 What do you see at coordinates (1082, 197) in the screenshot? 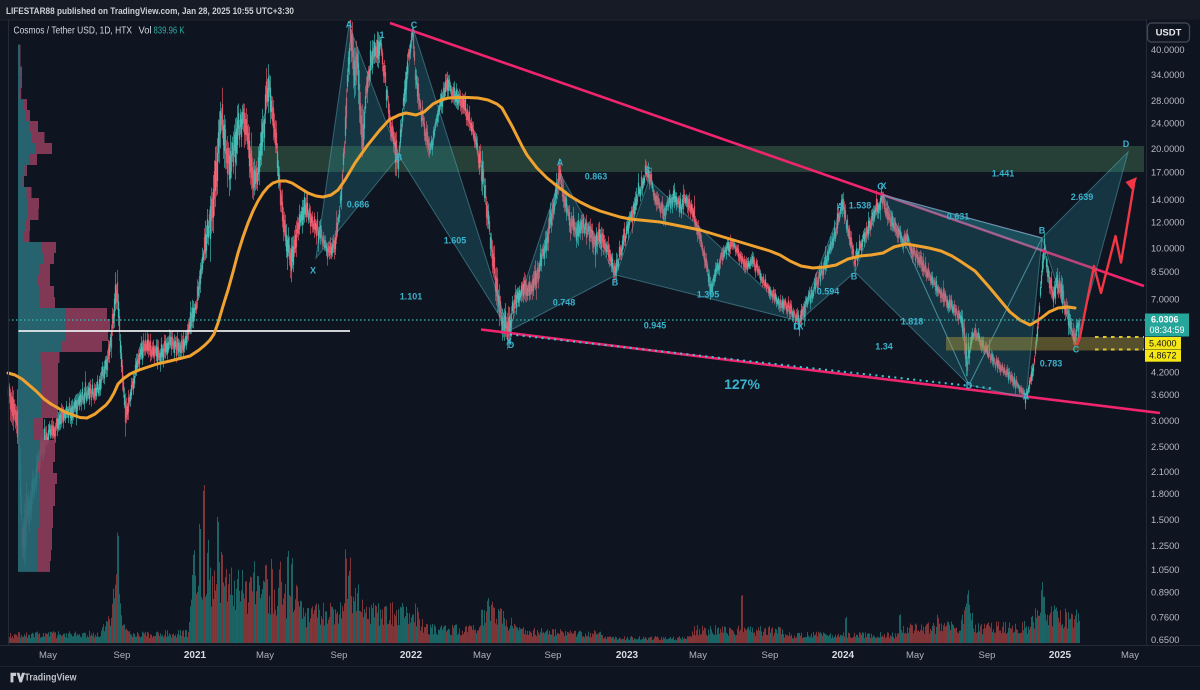
I see `svg-text: 2.639` at bounding box center [1082, 197].